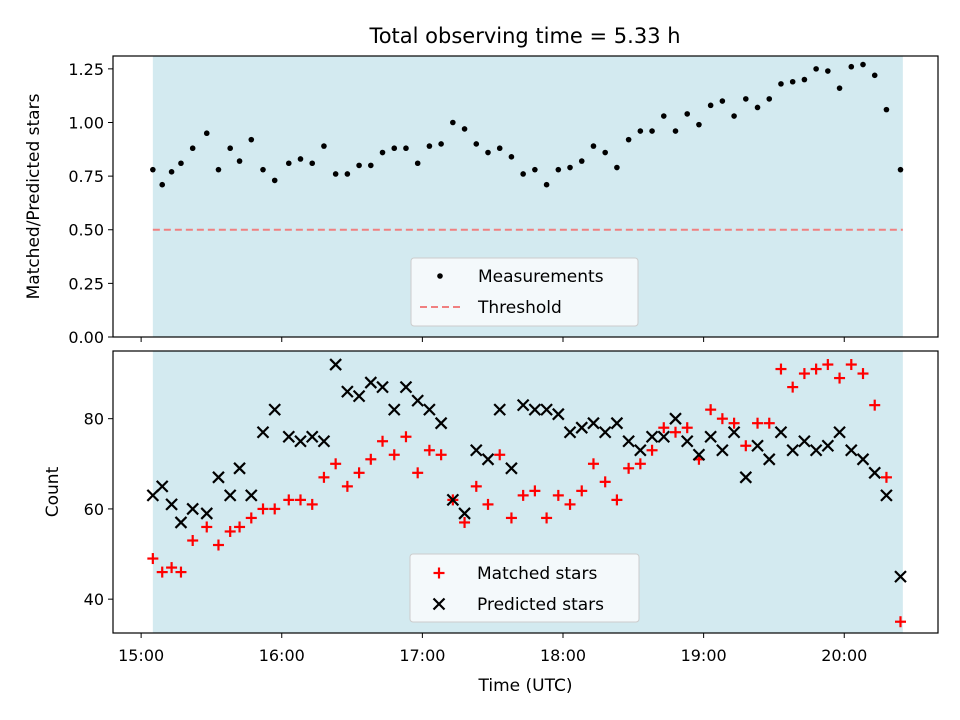 This screenshot has height=720, width=960. Describe the element at coordinates (527, 124) in the screenshot. I see `measurement-points` at that location.